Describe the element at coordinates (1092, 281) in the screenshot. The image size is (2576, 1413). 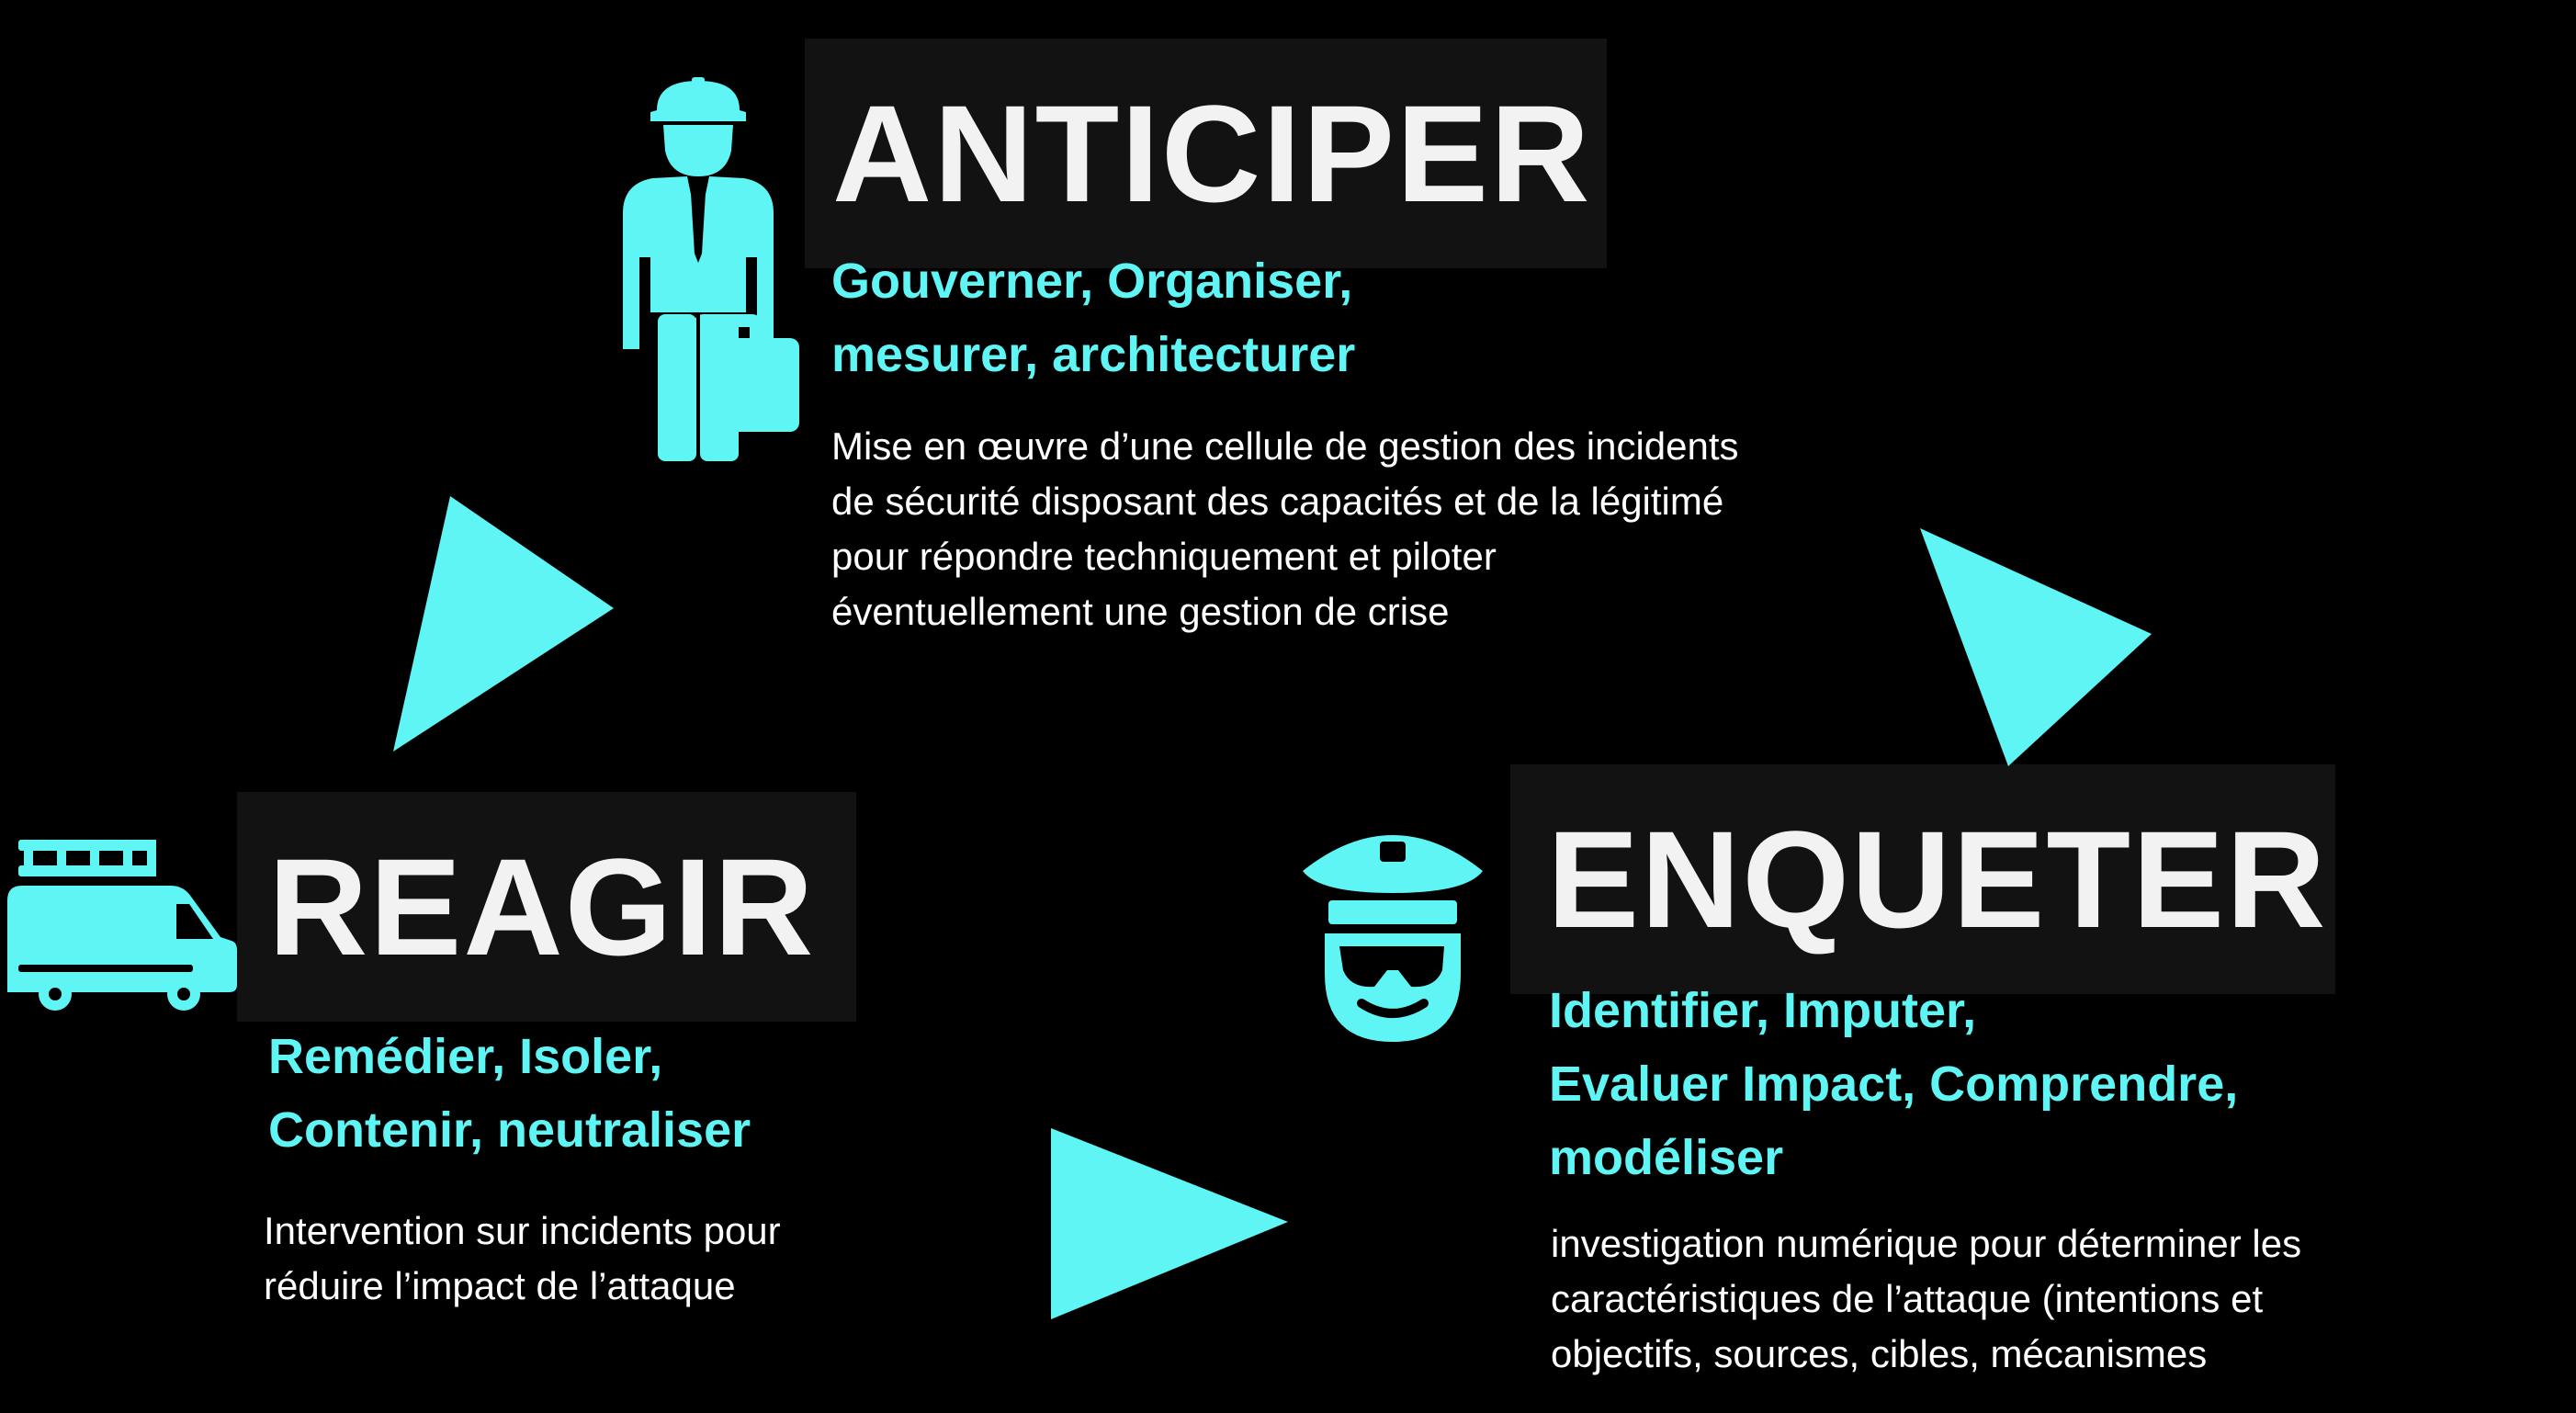
I see `anticiper-subtitle-line: Gouverner, Organiser,` at that location.